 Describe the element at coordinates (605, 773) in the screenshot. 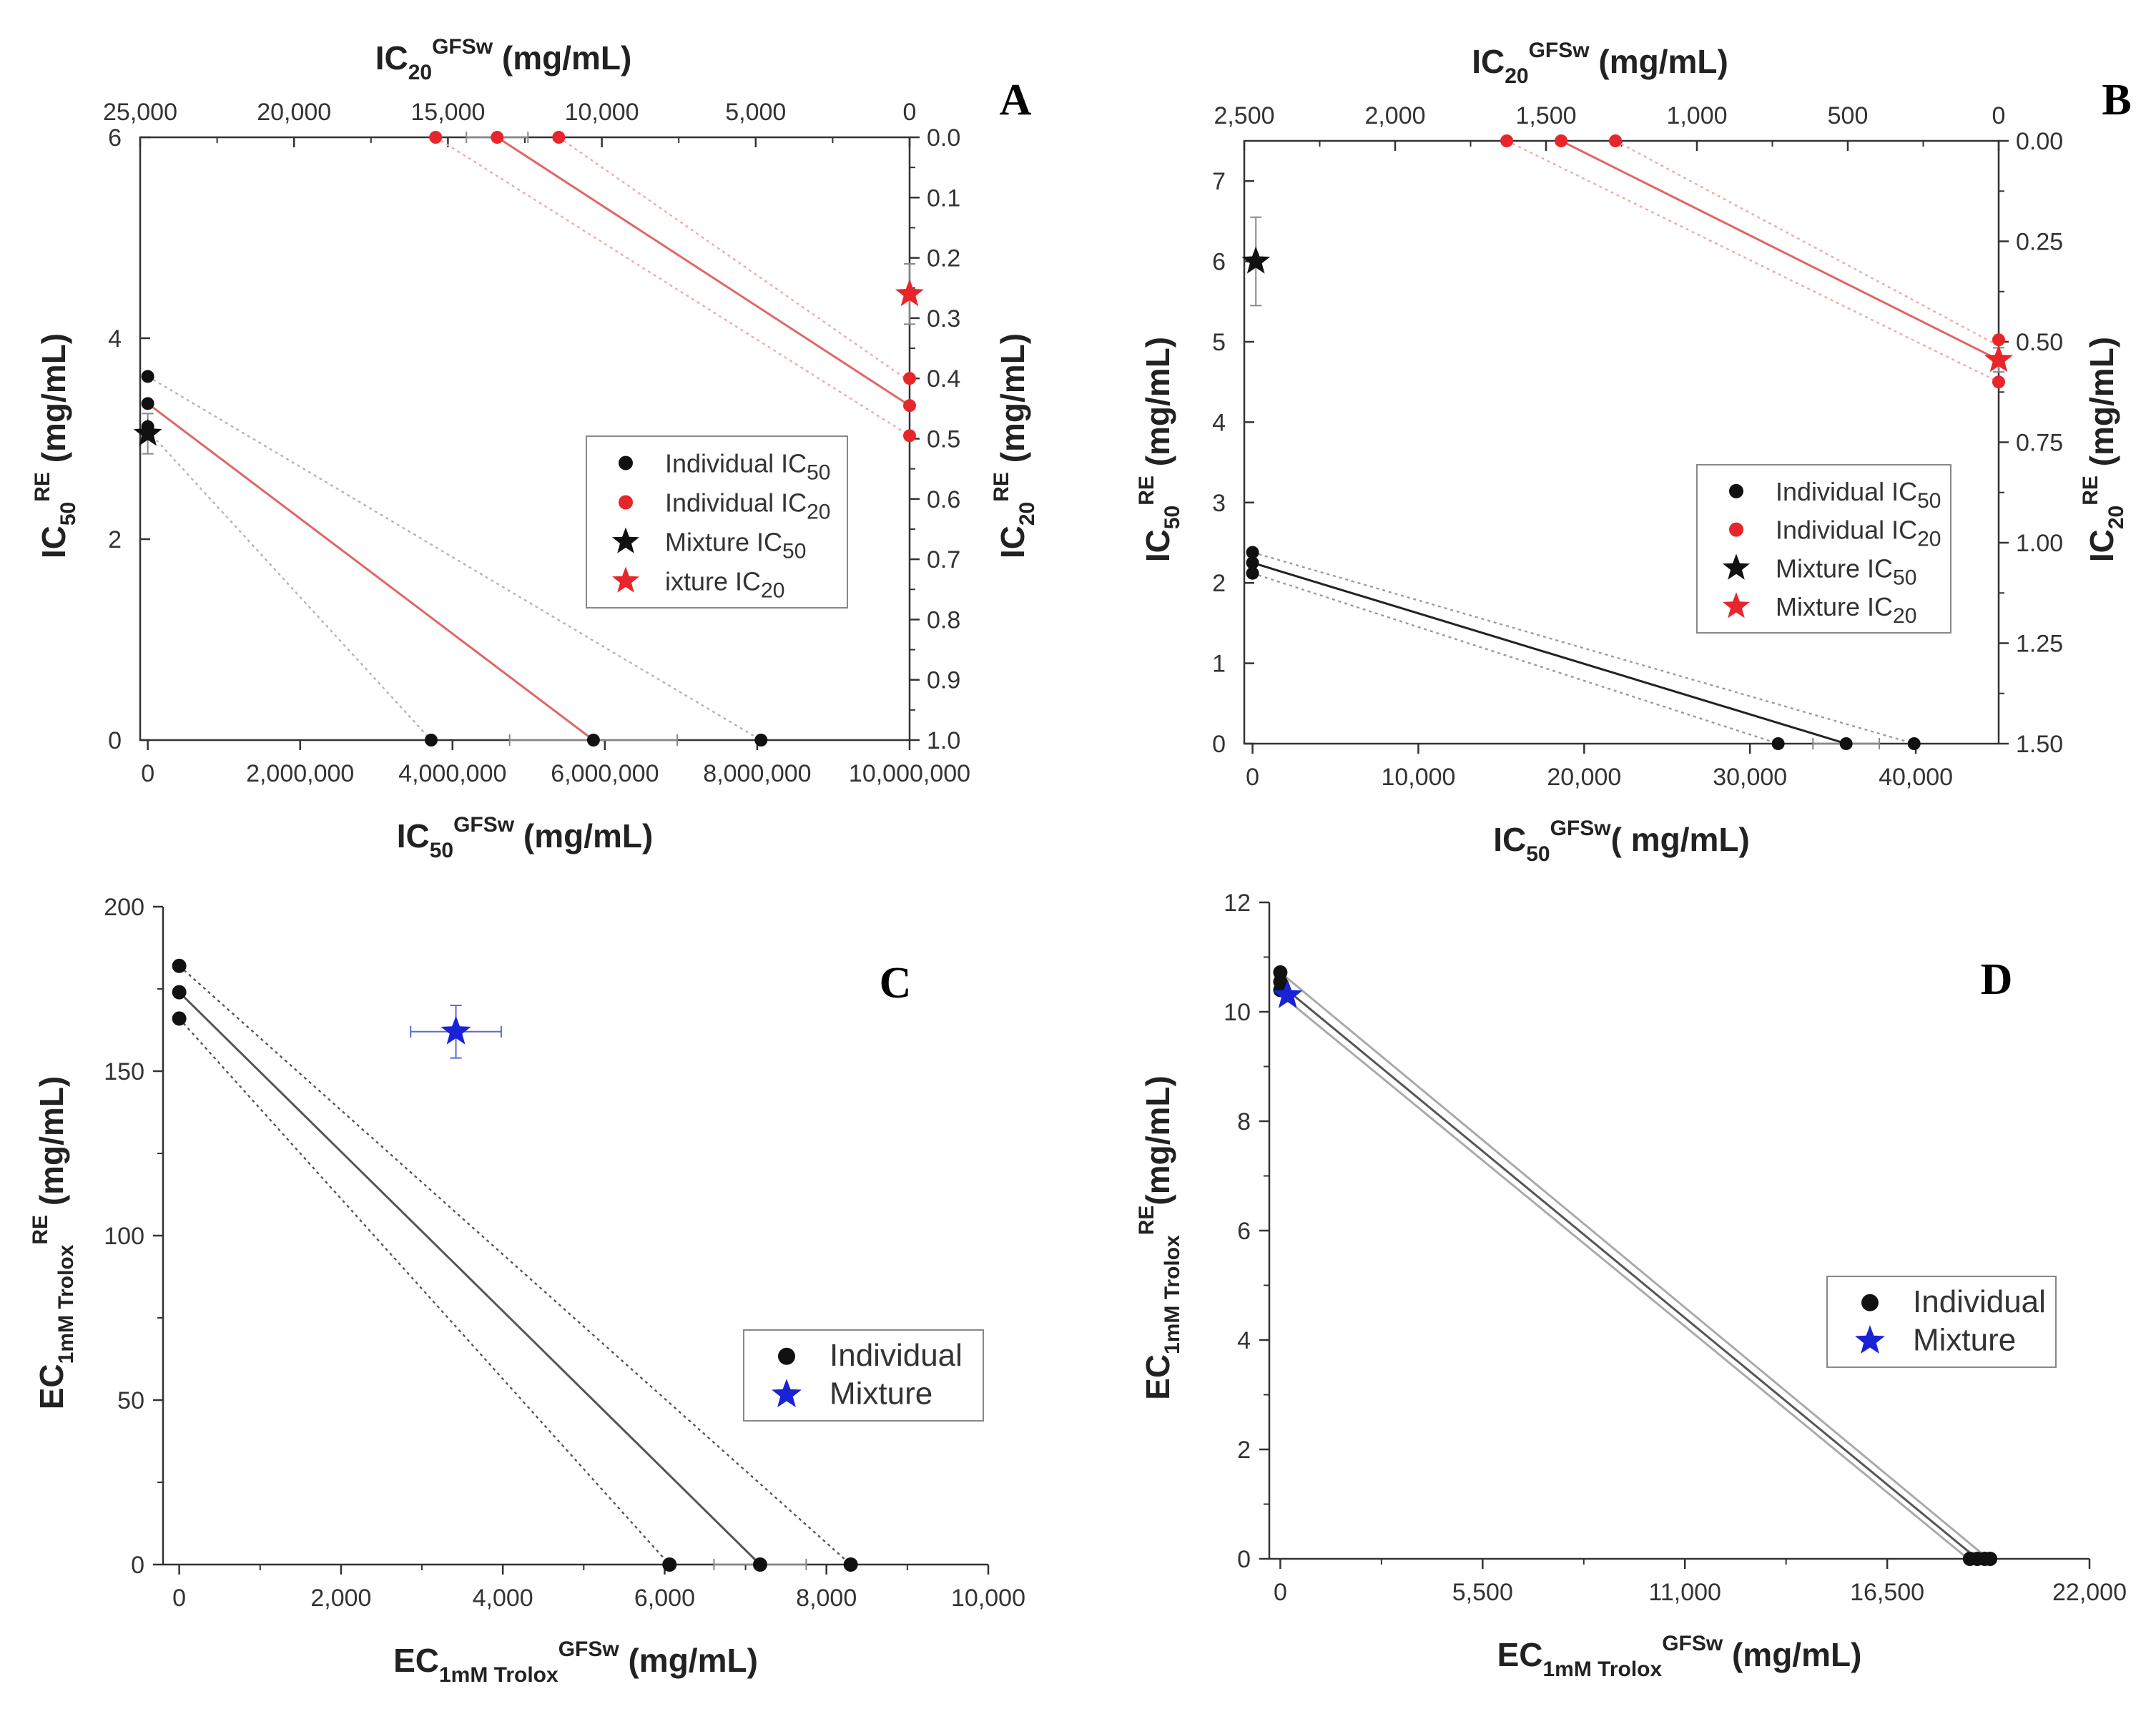

I see `x-tick-label: 6,000,000` at that location.